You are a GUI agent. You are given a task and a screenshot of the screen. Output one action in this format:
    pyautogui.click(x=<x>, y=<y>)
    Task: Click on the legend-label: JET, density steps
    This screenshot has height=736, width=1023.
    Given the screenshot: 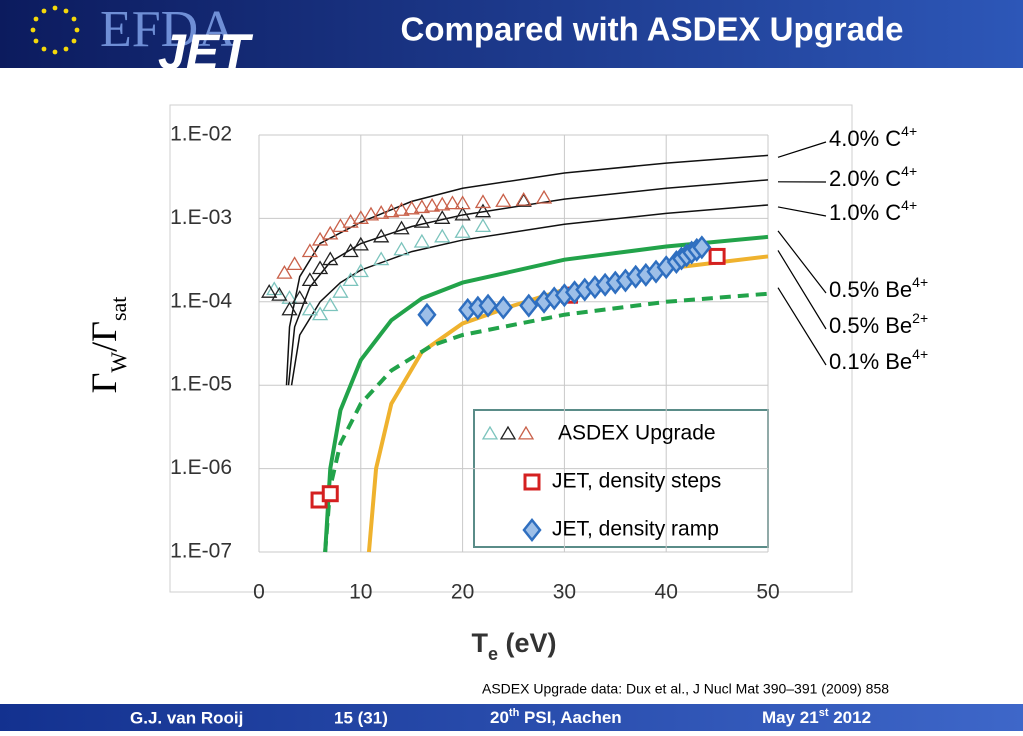 What is the action you would take?
    pyautogui.click(x=636, y=481)
    